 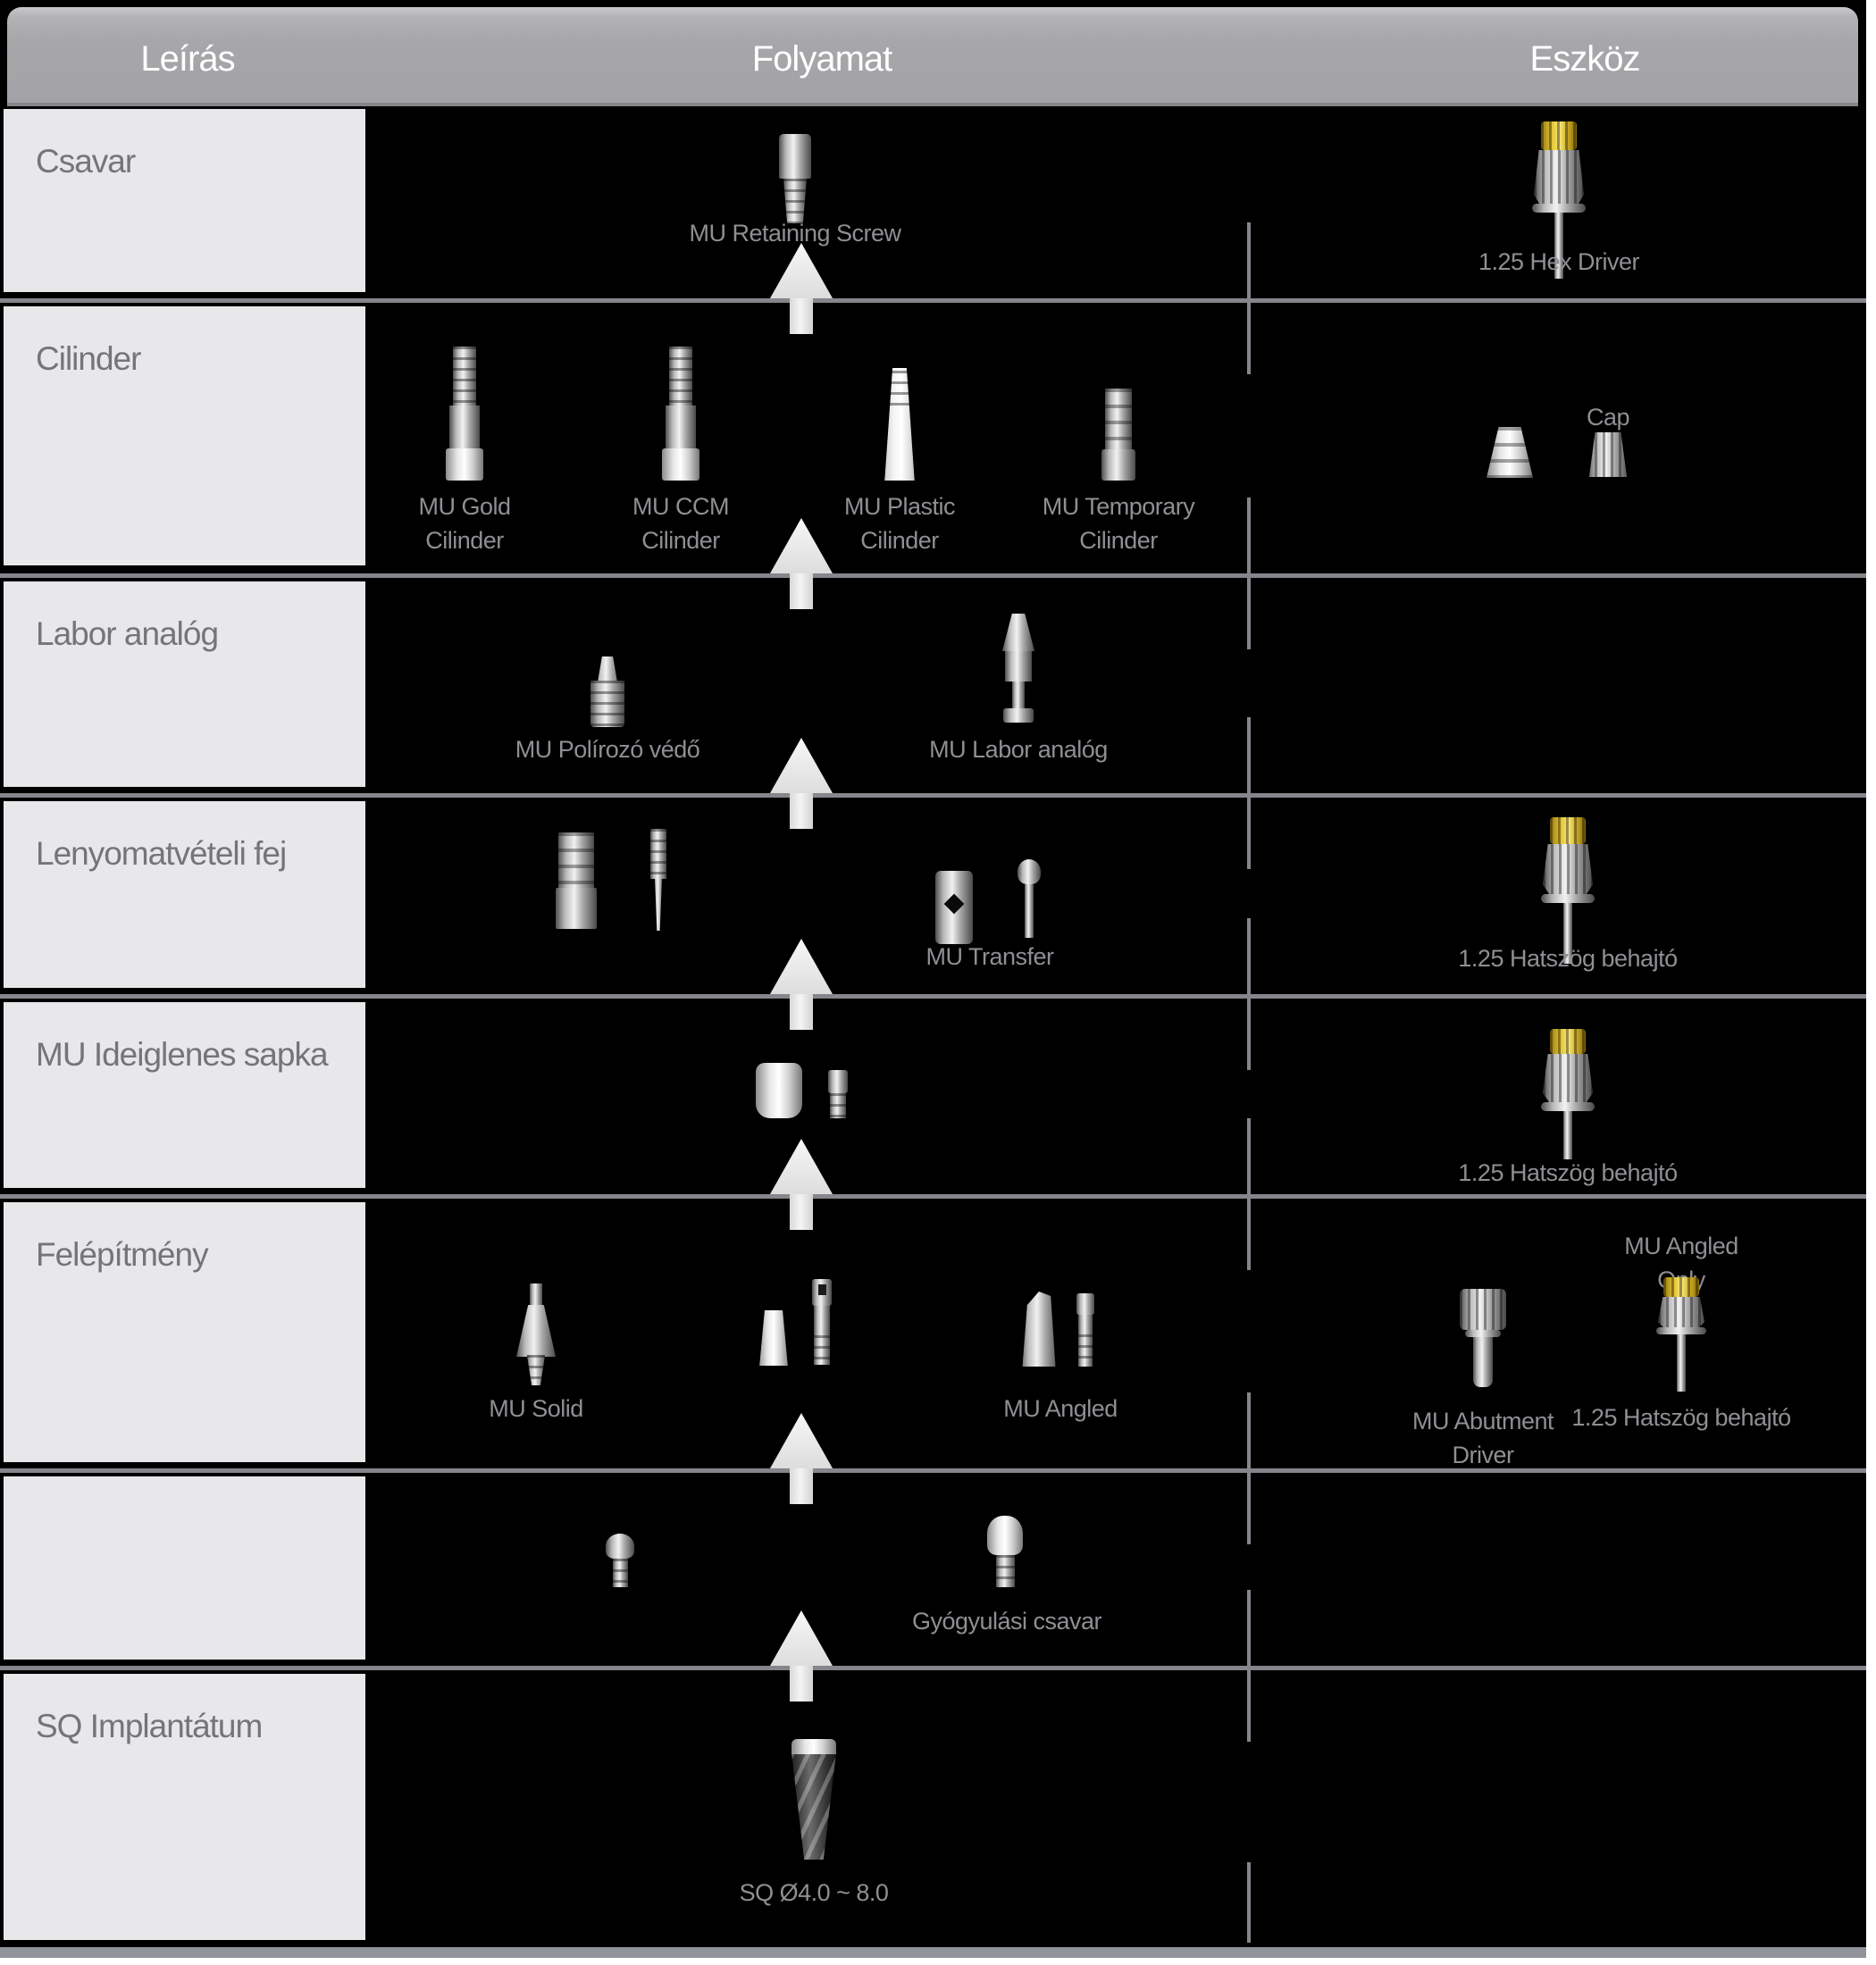 What do you see at coordinates (1118, 420) in the screenshot?
I see `mu-temporary-cilinder-shaft` at bounding box center [1118, 420].